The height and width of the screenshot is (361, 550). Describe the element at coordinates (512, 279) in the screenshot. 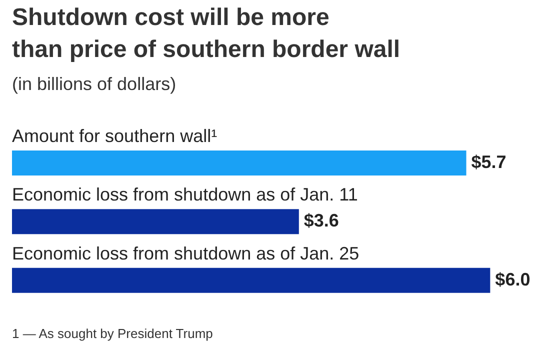

I see `data-label: $6.0` at that location.